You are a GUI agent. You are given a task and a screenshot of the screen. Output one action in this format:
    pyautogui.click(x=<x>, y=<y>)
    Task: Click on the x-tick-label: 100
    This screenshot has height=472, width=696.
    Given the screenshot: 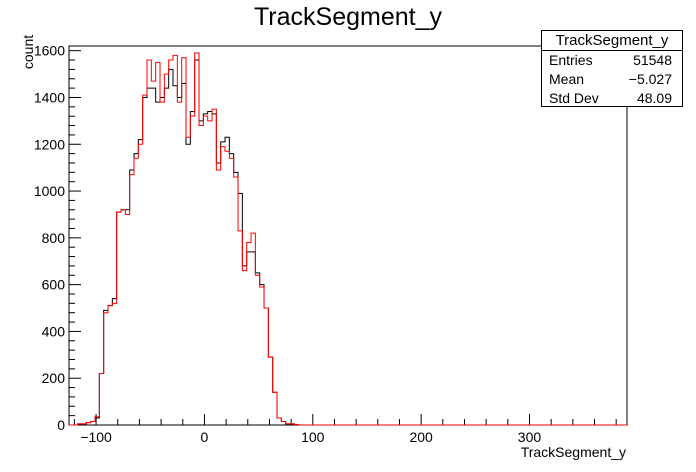 What is the action you would take?
    pyautogui.click(x=313, y=437)
    